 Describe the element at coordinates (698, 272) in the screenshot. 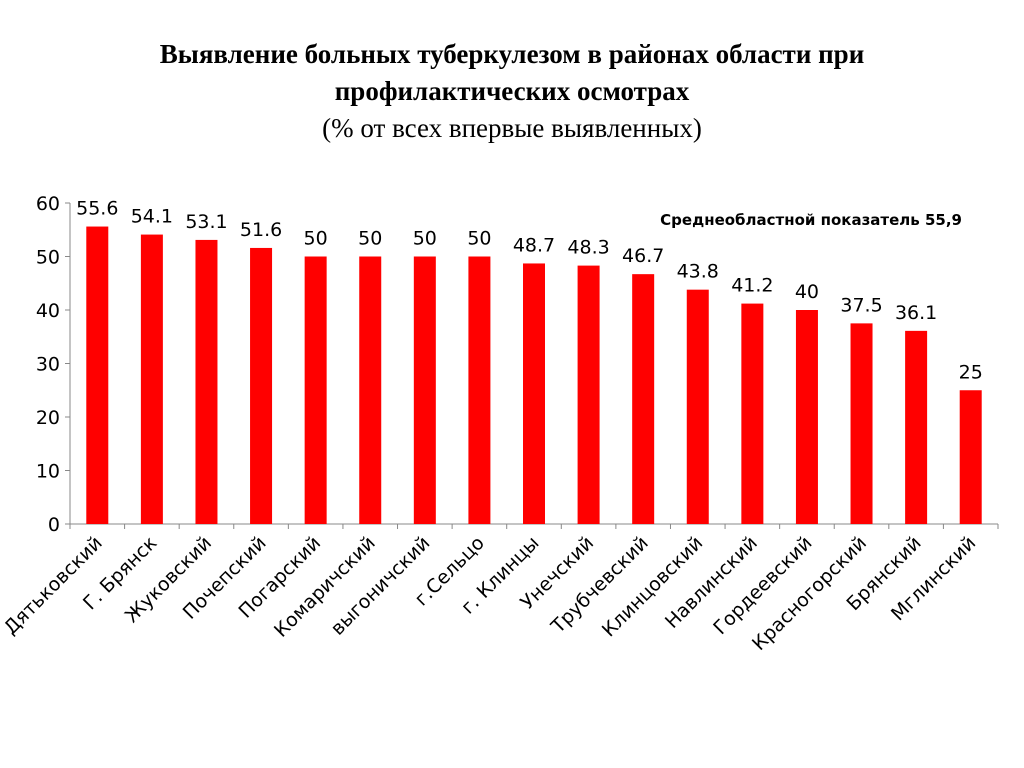

I see `data-label: 43.8` at that location.